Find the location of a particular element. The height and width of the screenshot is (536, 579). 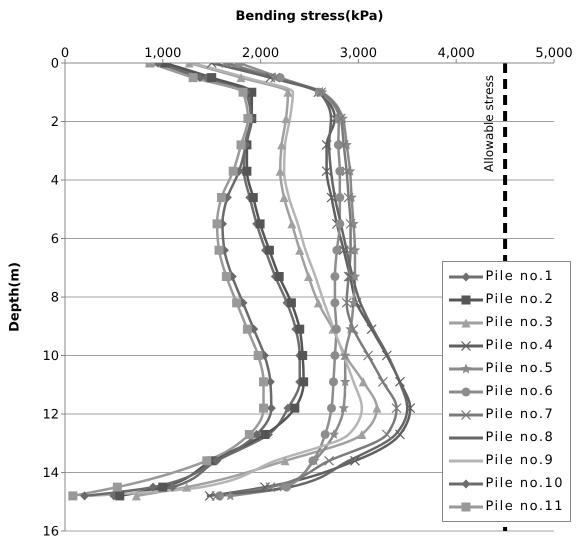

legend-label: Pile no.3 is located at coordinates (519, 322).